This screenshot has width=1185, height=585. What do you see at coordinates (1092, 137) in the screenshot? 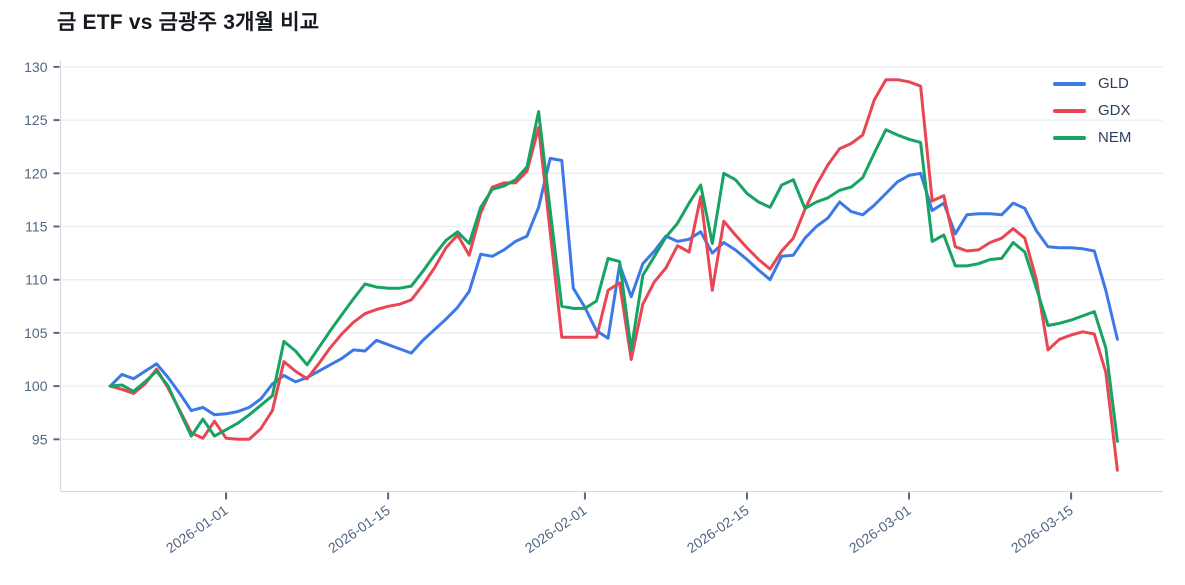
I see `legend-item-nem: NEM` at bounding box center [1092, 137].